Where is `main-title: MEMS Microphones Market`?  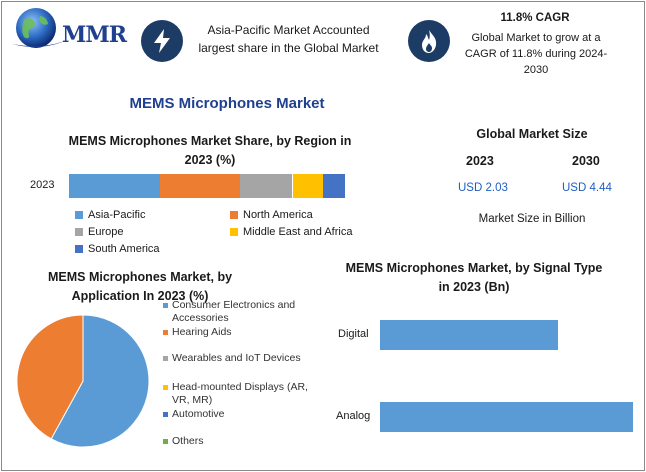
main-title: MEMS Microphones Market is located at coordinates (227, 103).